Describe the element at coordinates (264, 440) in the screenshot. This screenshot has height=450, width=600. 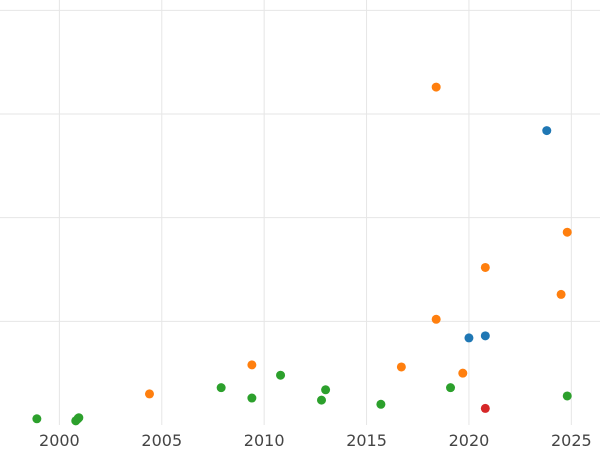
I see `x-tick-label: 2010` at that location.